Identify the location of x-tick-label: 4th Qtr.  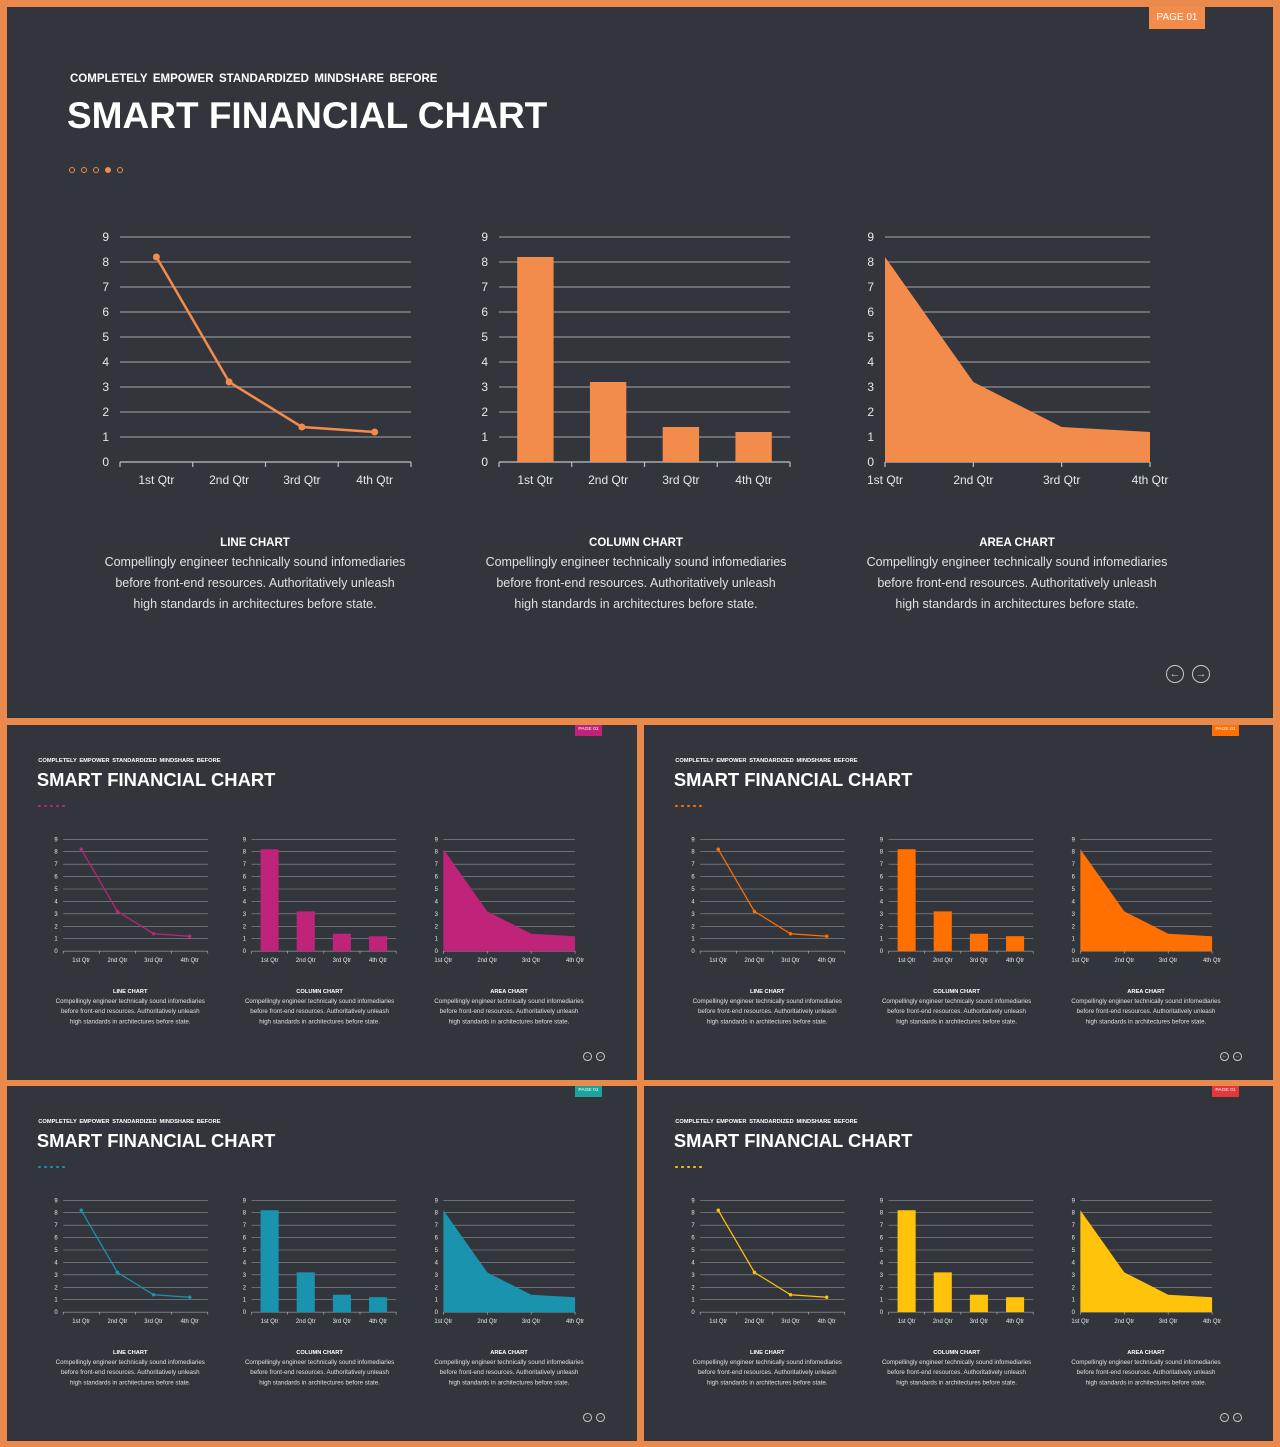
(374, 480).